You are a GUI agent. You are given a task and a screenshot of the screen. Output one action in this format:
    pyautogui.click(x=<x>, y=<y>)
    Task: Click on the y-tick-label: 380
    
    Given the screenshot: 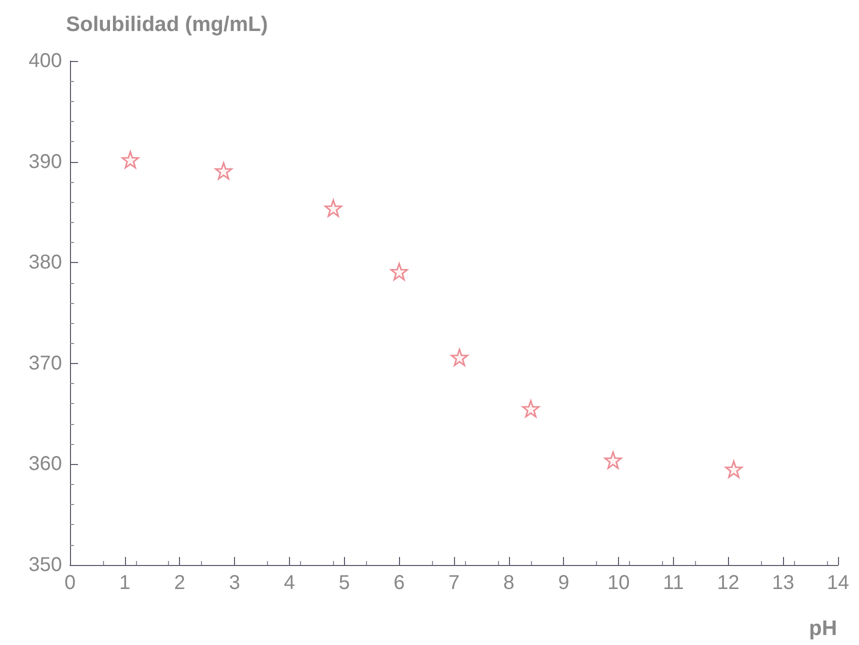 What is the action you would take?
    pyautogui.click(x=45, y=263)
    